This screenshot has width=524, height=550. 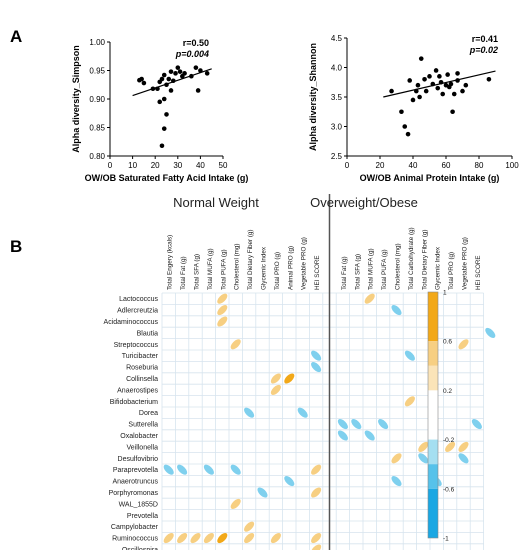 What do you see at coordinates (449, 440) in the screenshot?
I see `legend-tick-label: -0.2` at bounding box center [449, 440].